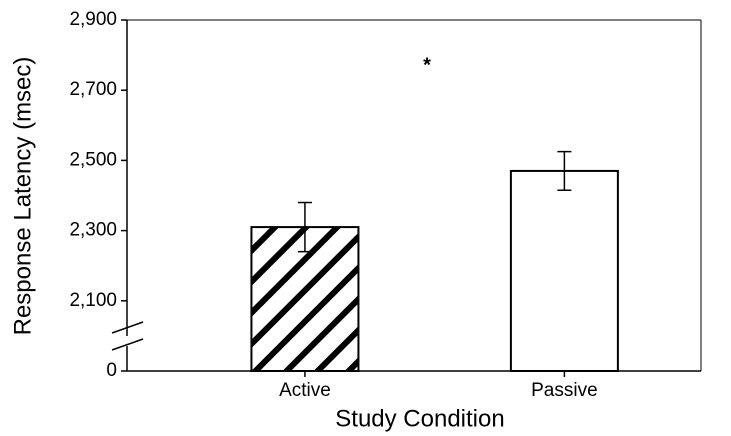 This screenshot has height=436, width=731. What do you see at coordinates (111, 370) in the screenshot?
I see `y-tick-label: 0` at bounding box center [111, 370].